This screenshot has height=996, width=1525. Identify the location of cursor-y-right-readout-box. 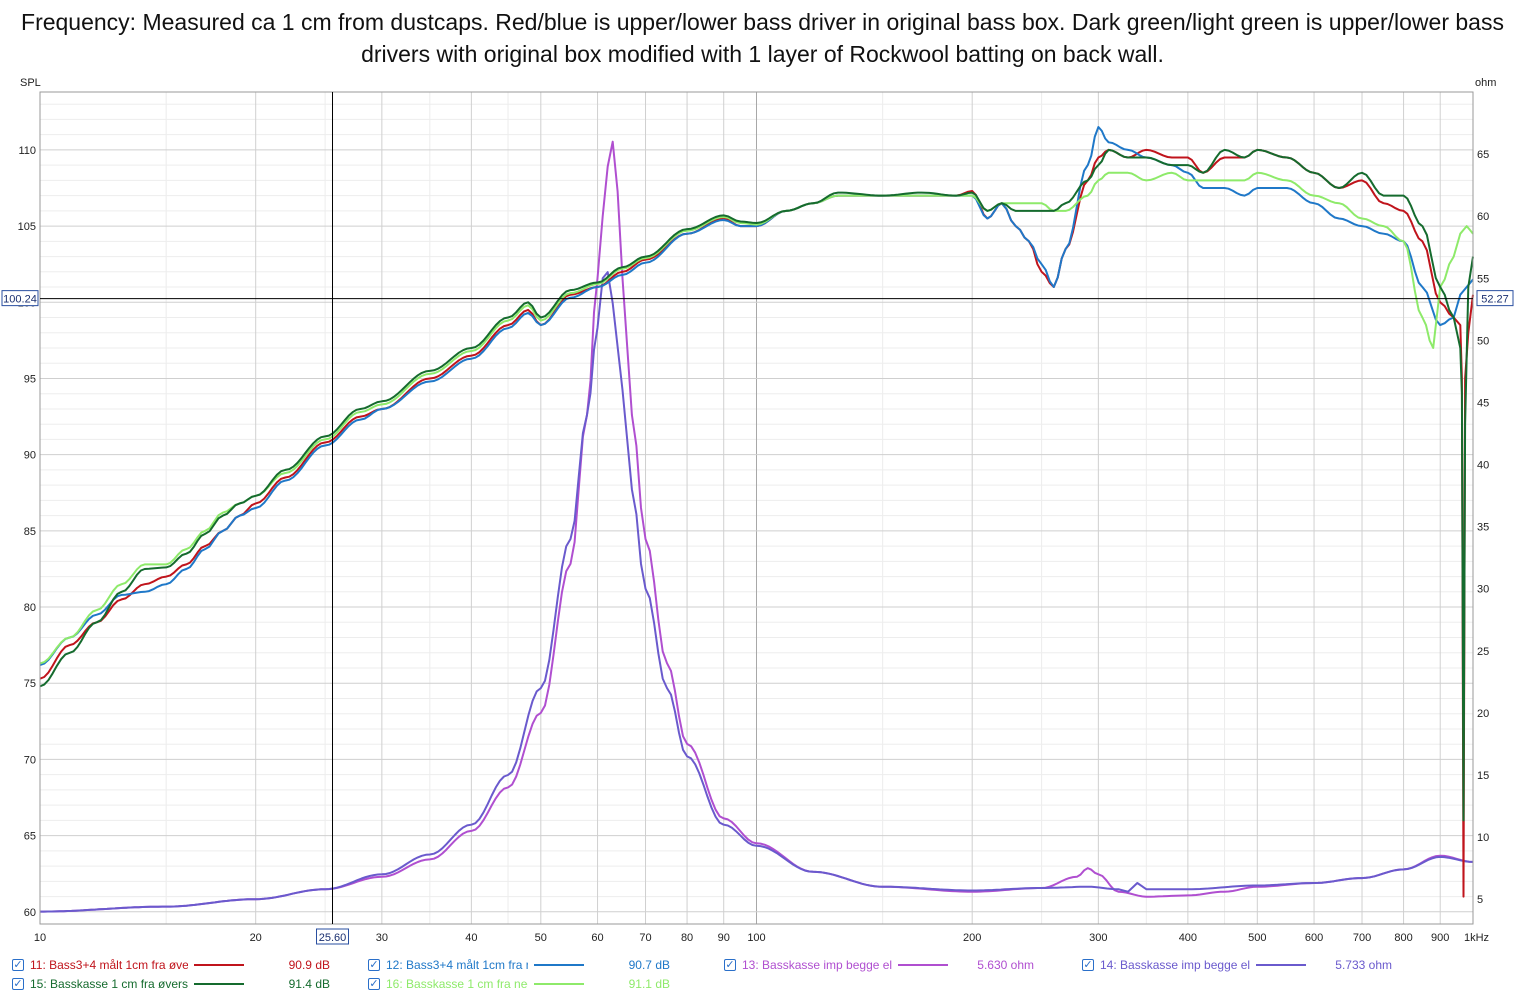
(1495, 298).